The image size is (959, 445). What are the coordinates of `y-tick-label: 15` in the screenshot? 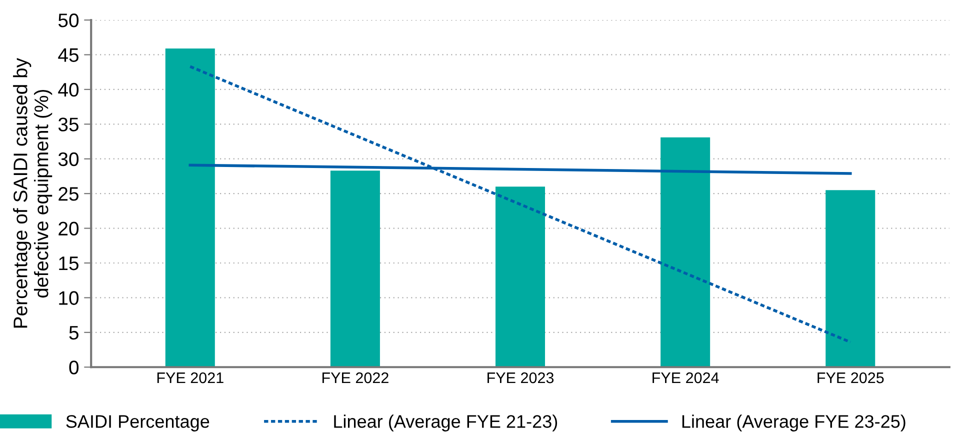 It's located at (68, 263).